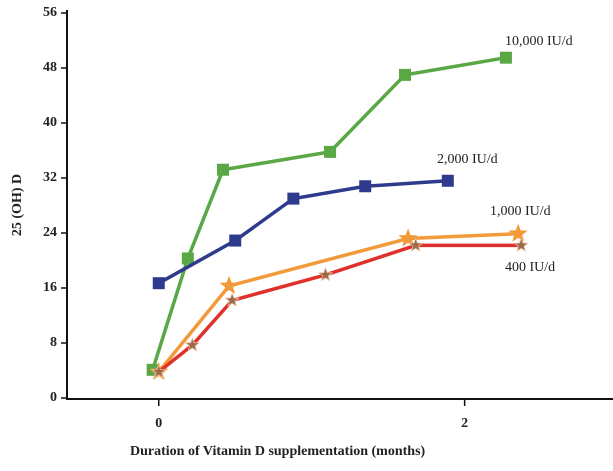 This screenshot has height=471, width=613. What do you see at coordinates (50, 287) in the screenshot?
I see `y-tick-label: 16` at bounding box center [50, 287].